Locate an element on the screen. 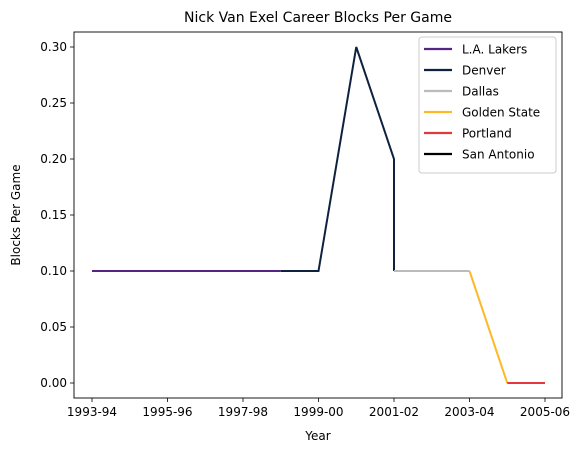 This screenshot has height=453, width=582. legend-label: Denver is located at coordinates (484, 71).